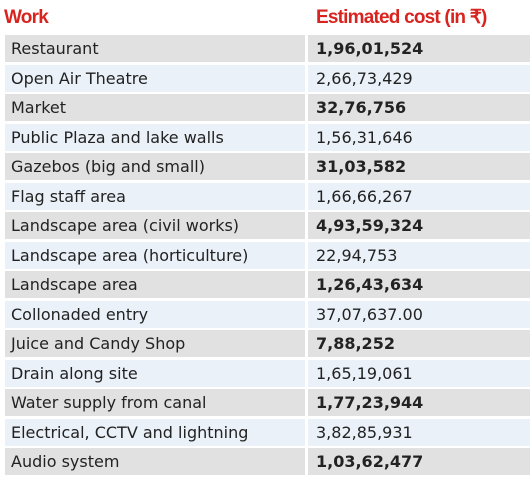 Image resolution: width=532 pixels, height=478 pixels. I want to click on header-cost: Estimated cost (in ₹), so click(401, 17).